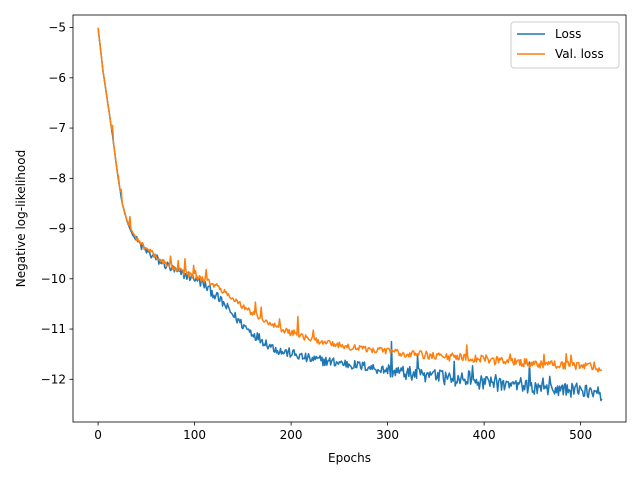 Image resolution: width=640 pixels, height=480 pixels. What do you see at coordinates (57, 78) in the screenshot?
I see `y-tick-label: −6` at bounding box center [57, 78].